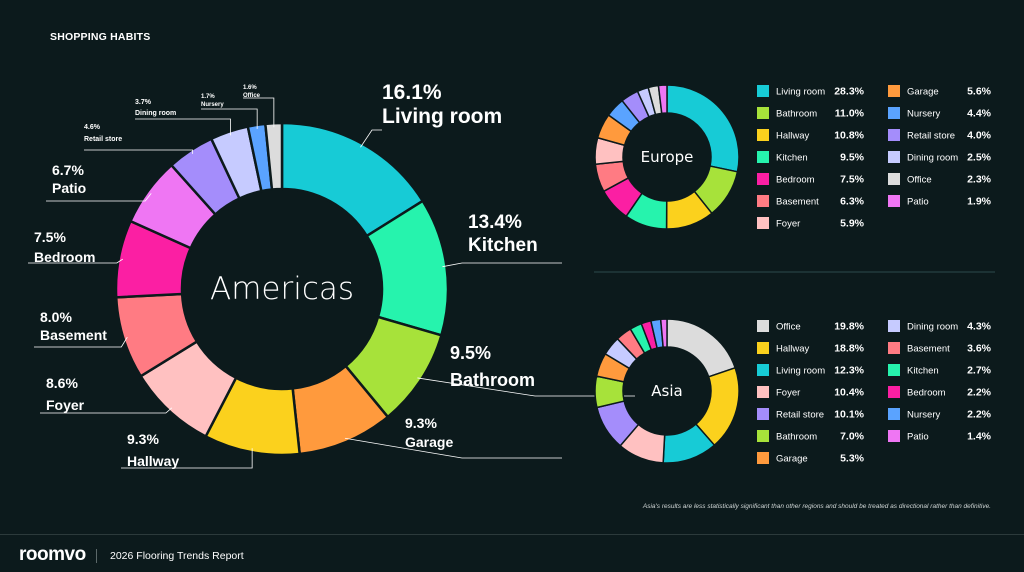 The image size is (1024, 572). What do you see at coordinates (849, 136) in the screenshot?
I see `legend-value: 10.8%` at bounding box center [849, 136].